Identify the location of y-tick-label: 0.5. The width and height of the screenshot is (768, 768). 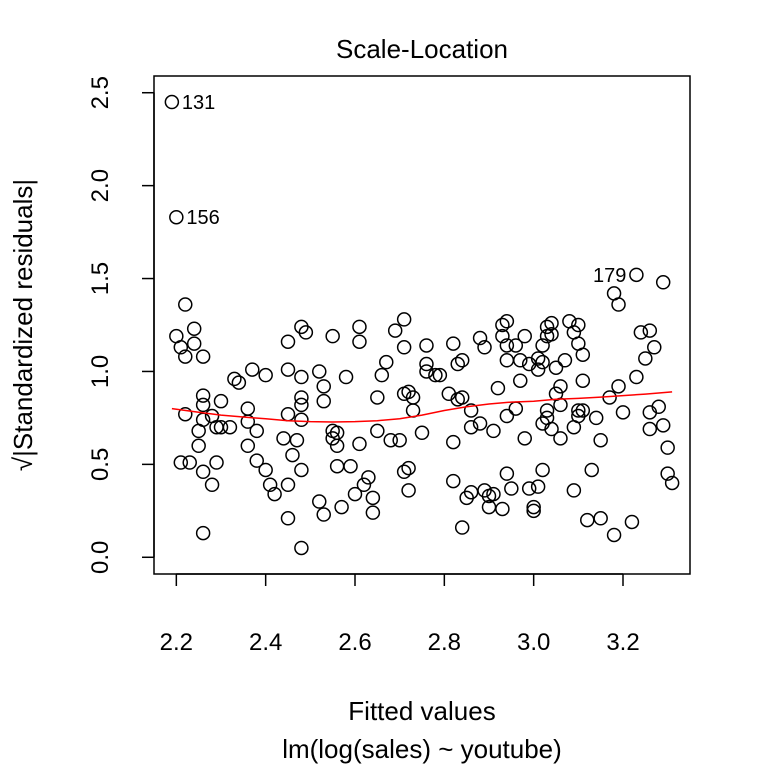
(100, 464).